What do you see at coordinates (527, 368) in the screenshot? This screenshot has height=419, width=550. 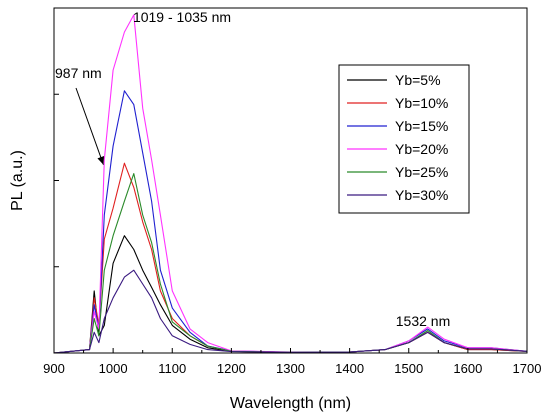 I see `x-tick-label: 1700` at bounding box center [527, 368].